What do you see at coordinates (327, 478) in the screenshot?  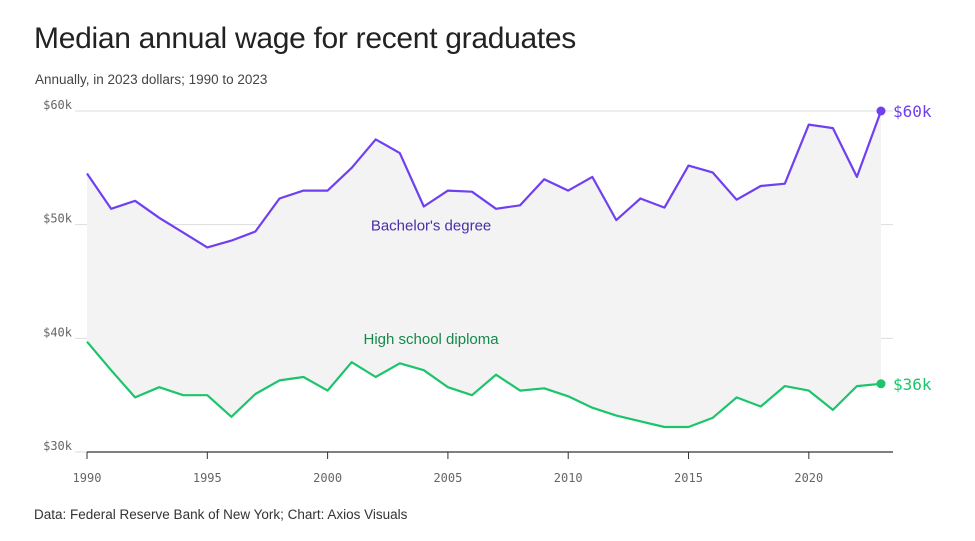 I see `x-tick-label: 2000` at bounding box center [327, 478].